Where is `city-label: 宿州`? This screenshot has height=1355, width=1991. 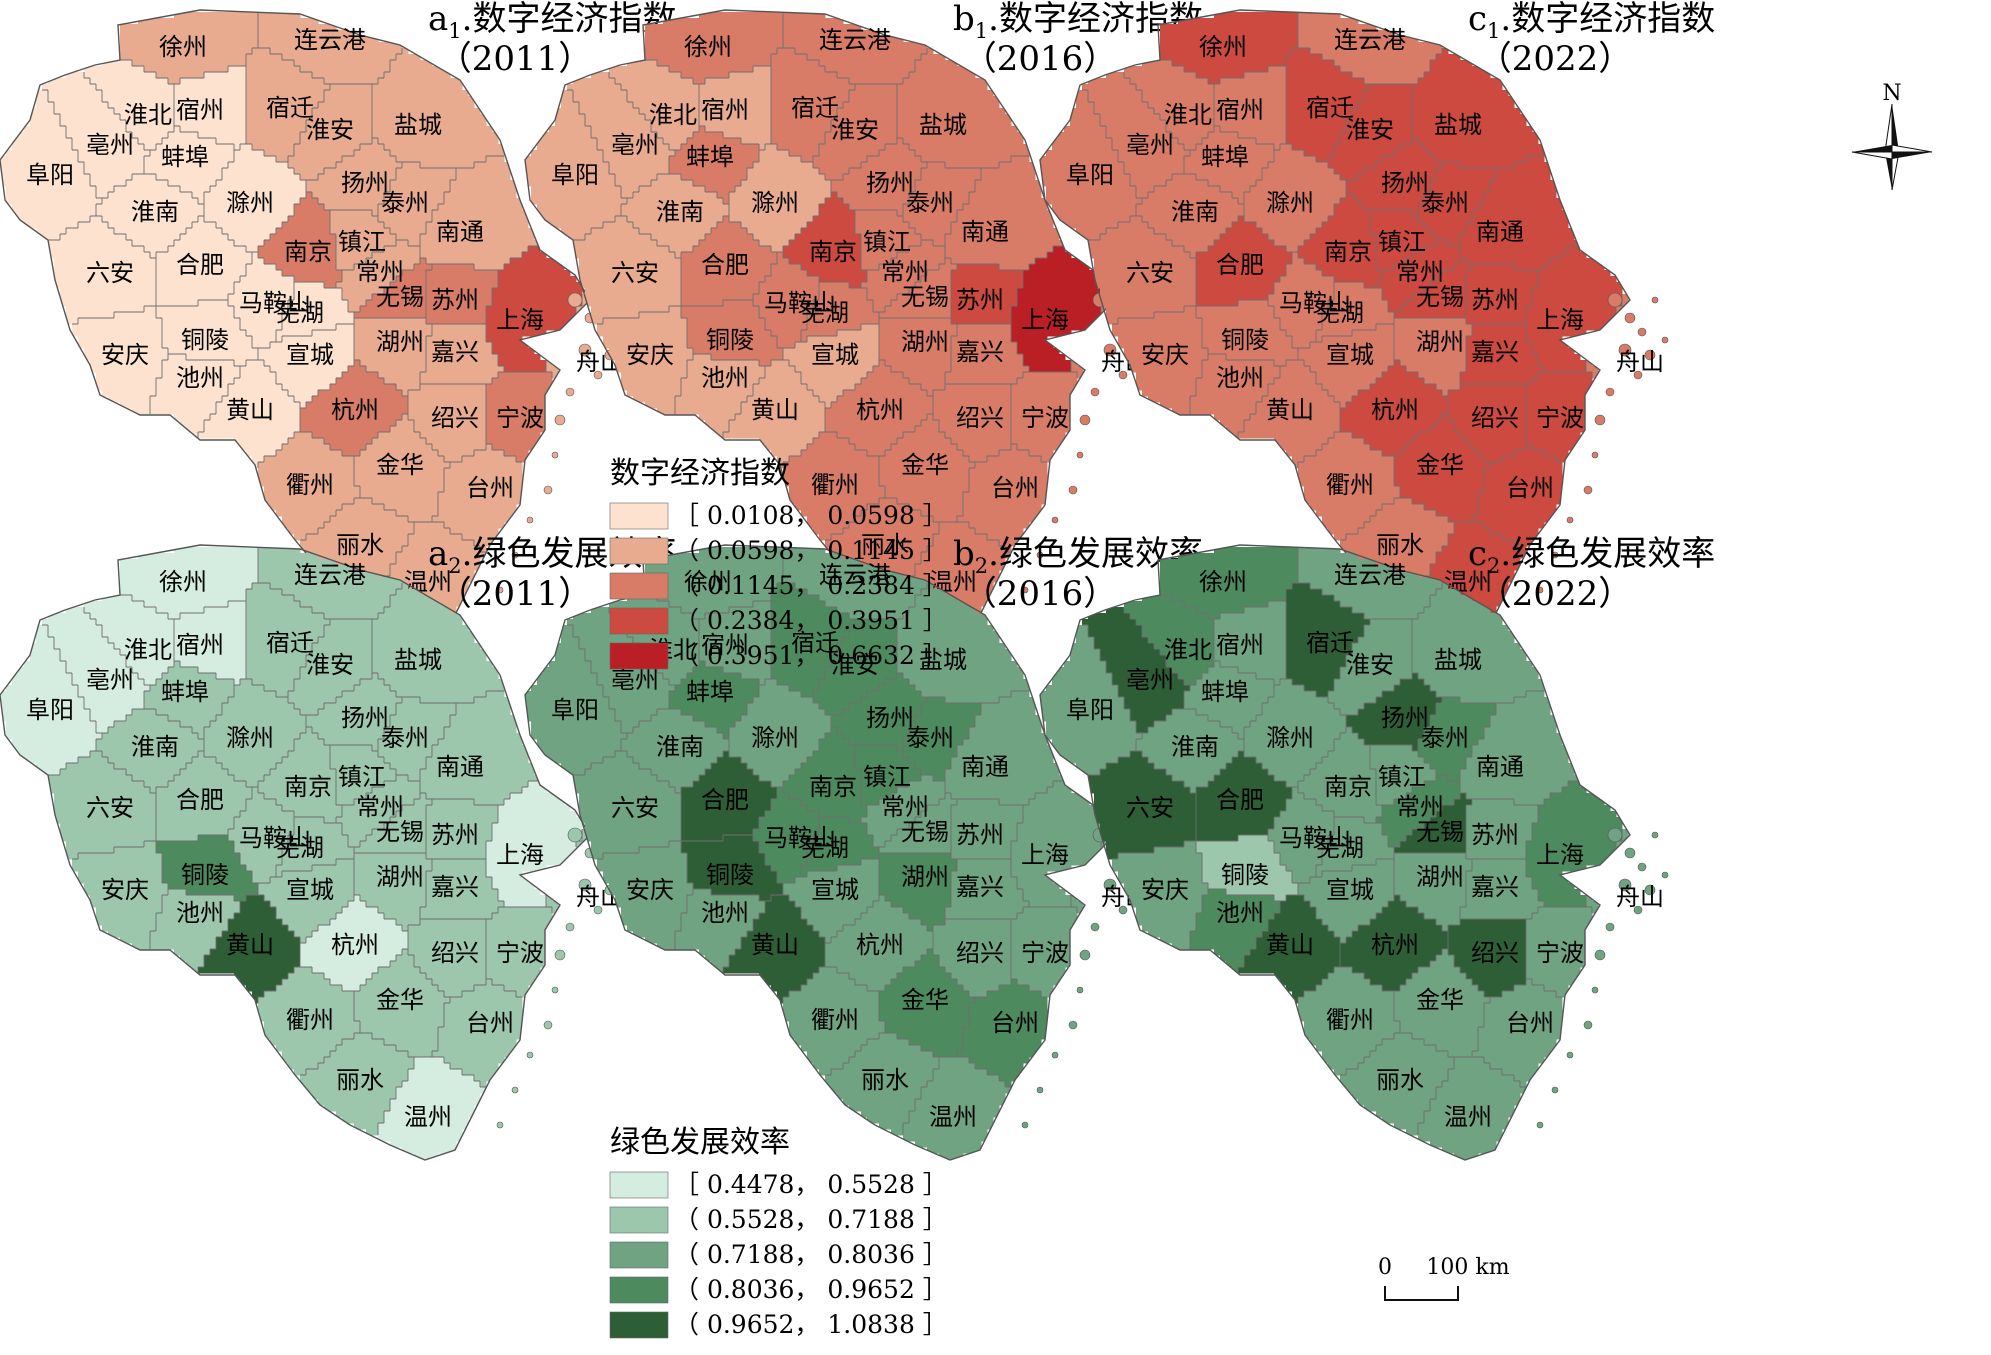
city-label: 宿州 is located at coordinates (725, 645).